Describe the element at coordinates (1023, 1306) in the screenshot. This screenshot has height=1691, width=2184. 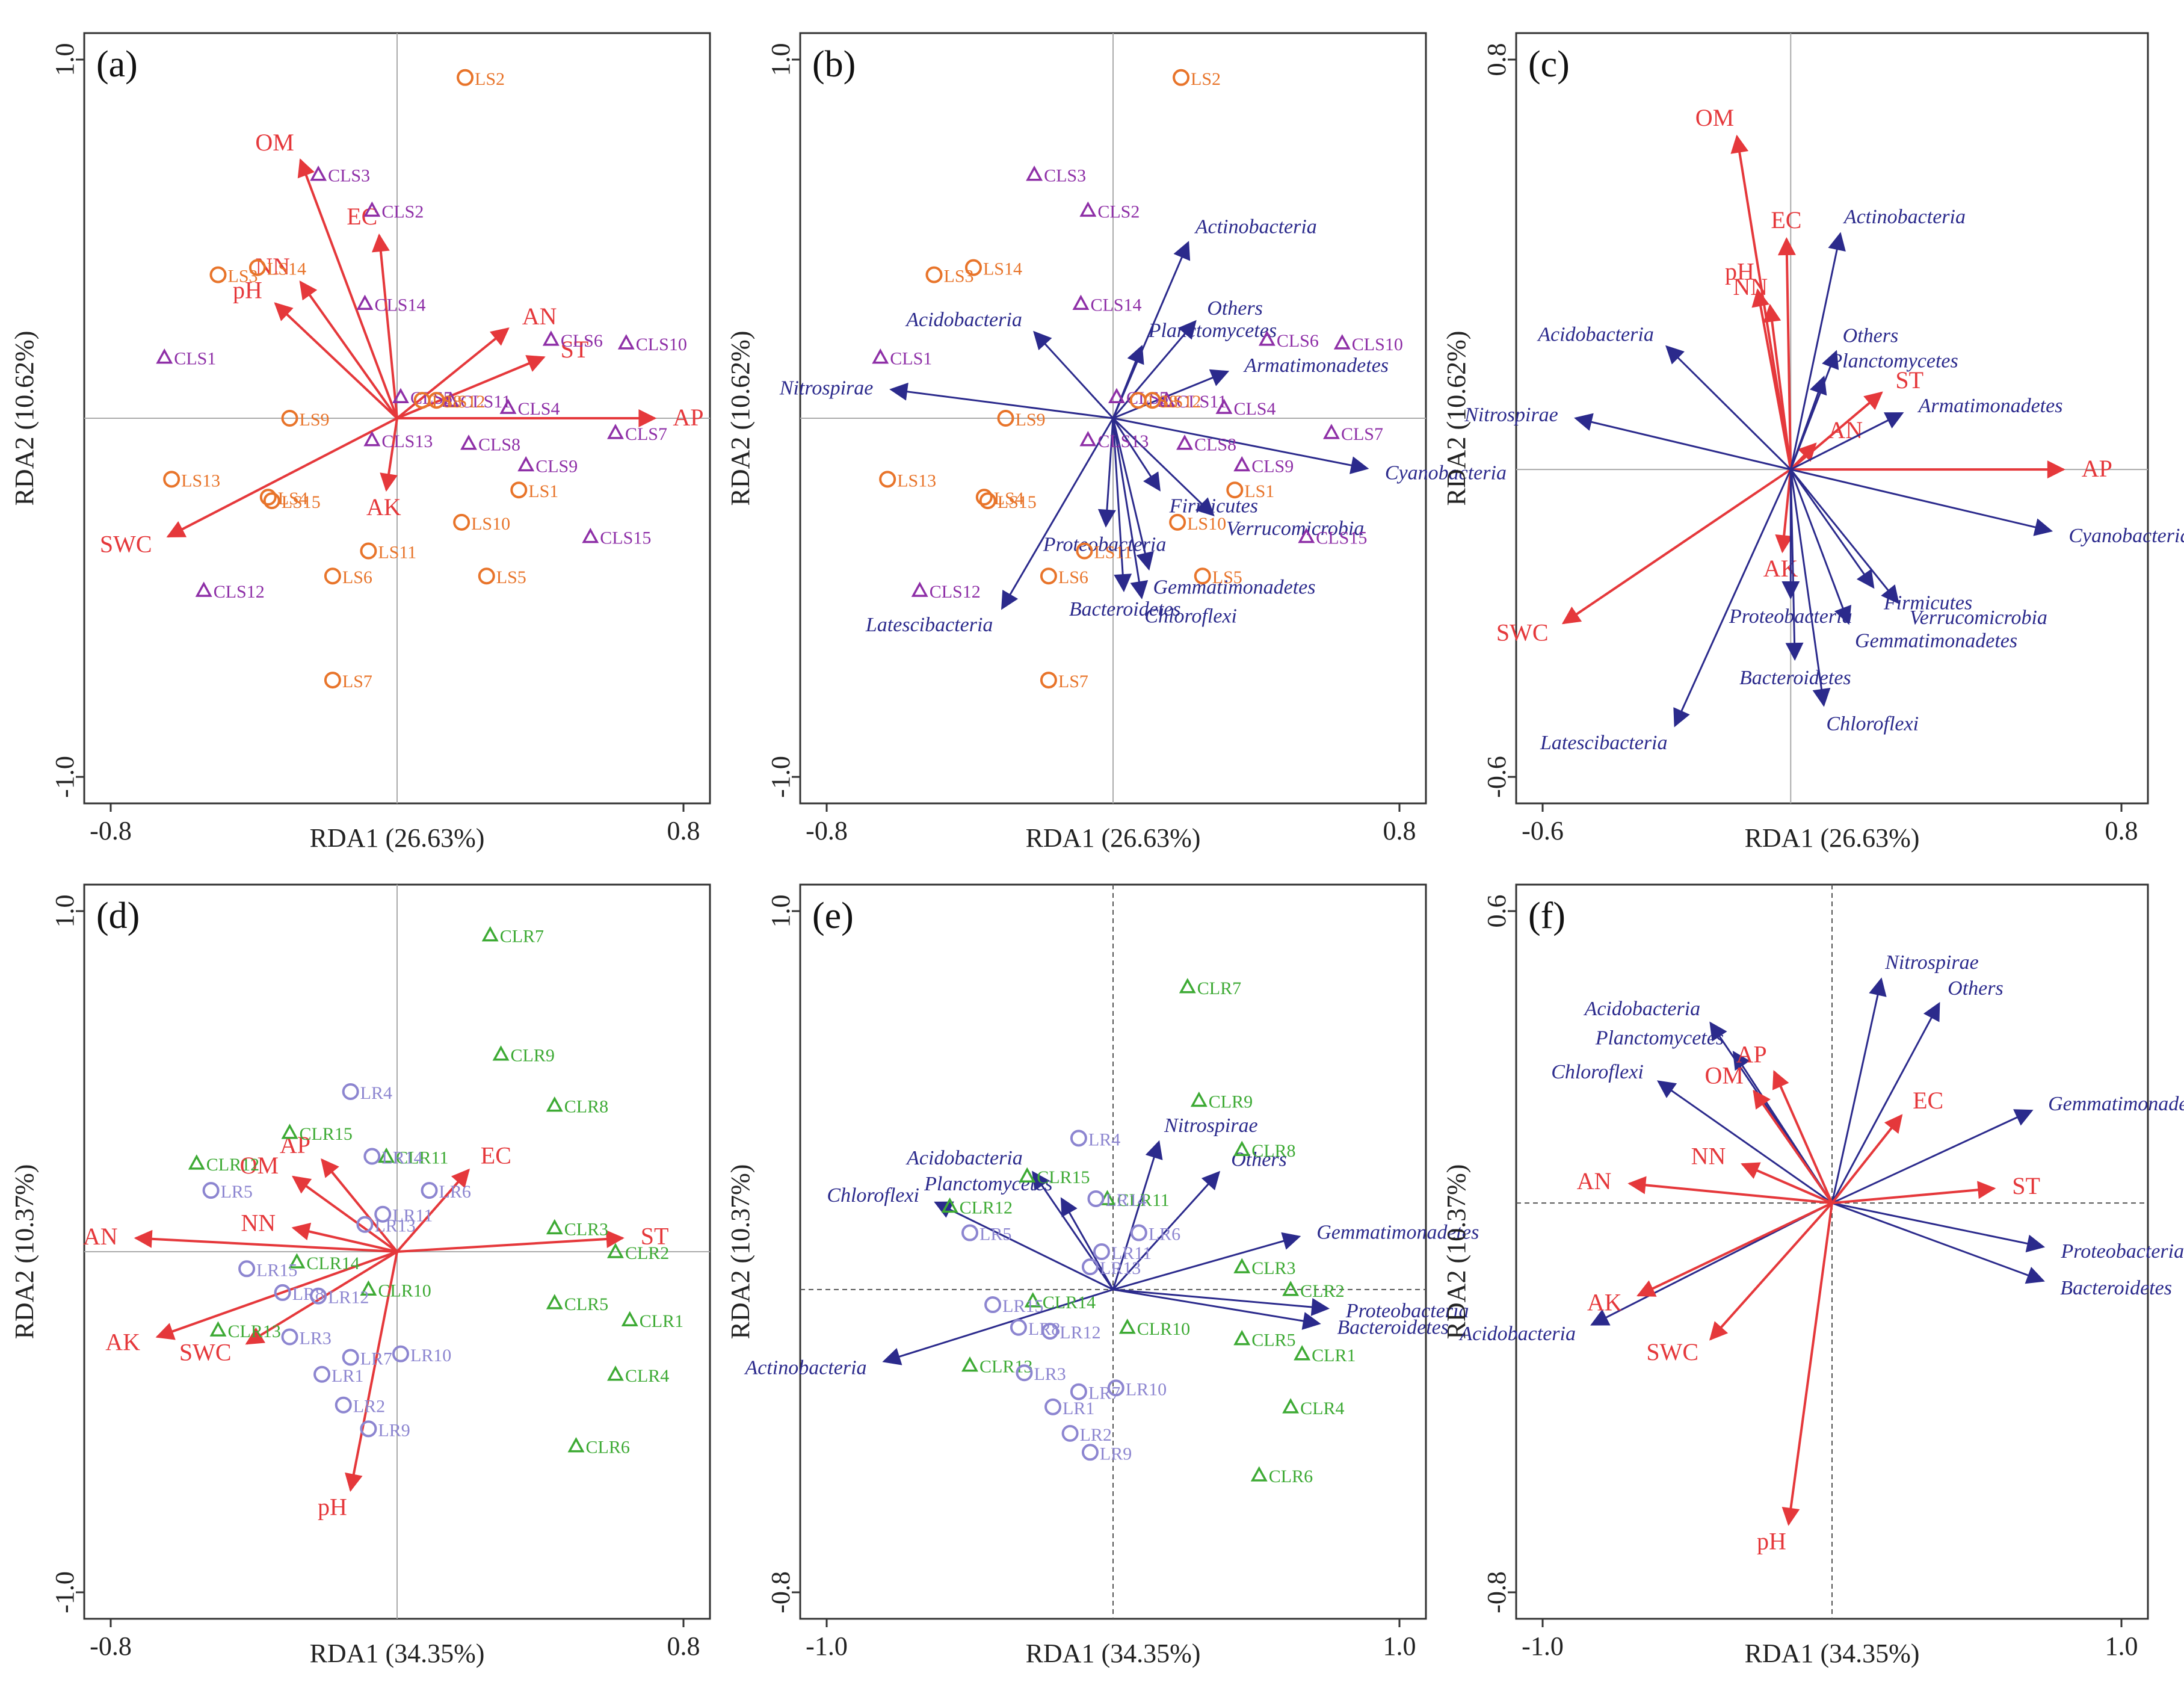
I see `point-label-lr15: LR15` at that location.